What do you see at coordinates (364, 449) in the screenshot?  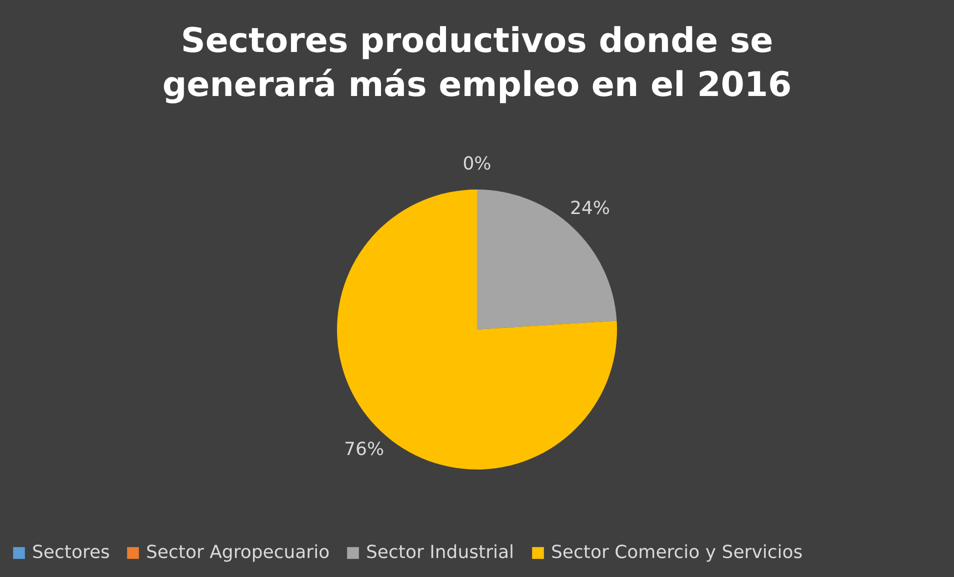 I see `data-label: 76%` at bounding box center [364, 449].